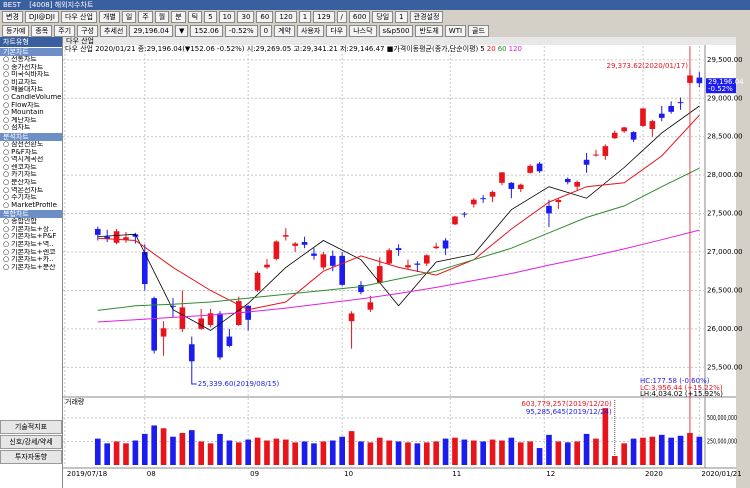 The image size is (750, 488). I want to click on toolbar-button: 60, so click(265, 17).